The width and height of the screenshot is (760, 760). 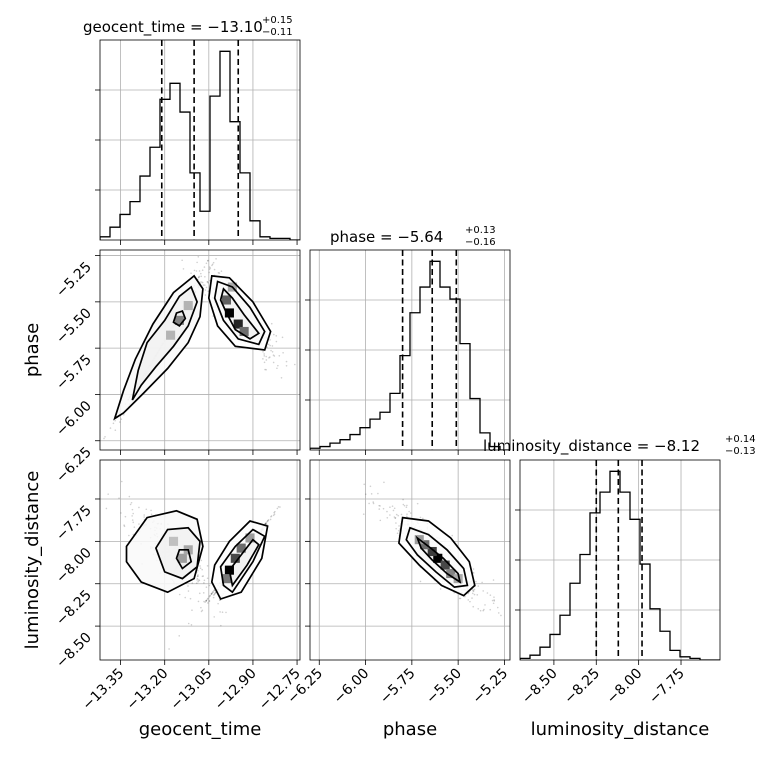 I want to click on panel-geocent_time-vs-geocent_time, so click(x=198, y=142).